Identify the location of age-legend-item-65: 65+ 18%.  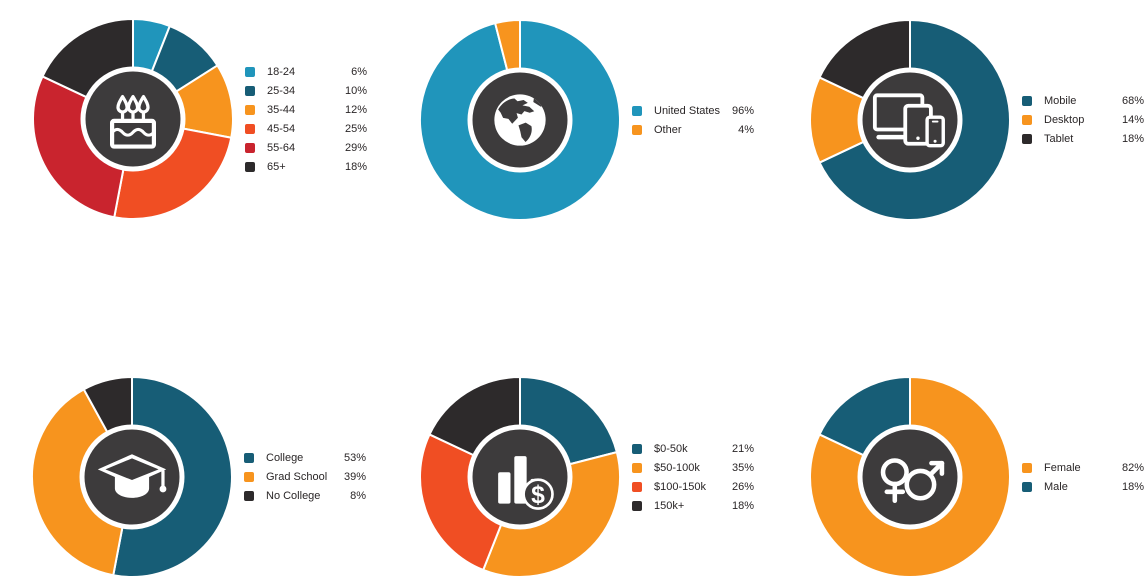
(306, 166).